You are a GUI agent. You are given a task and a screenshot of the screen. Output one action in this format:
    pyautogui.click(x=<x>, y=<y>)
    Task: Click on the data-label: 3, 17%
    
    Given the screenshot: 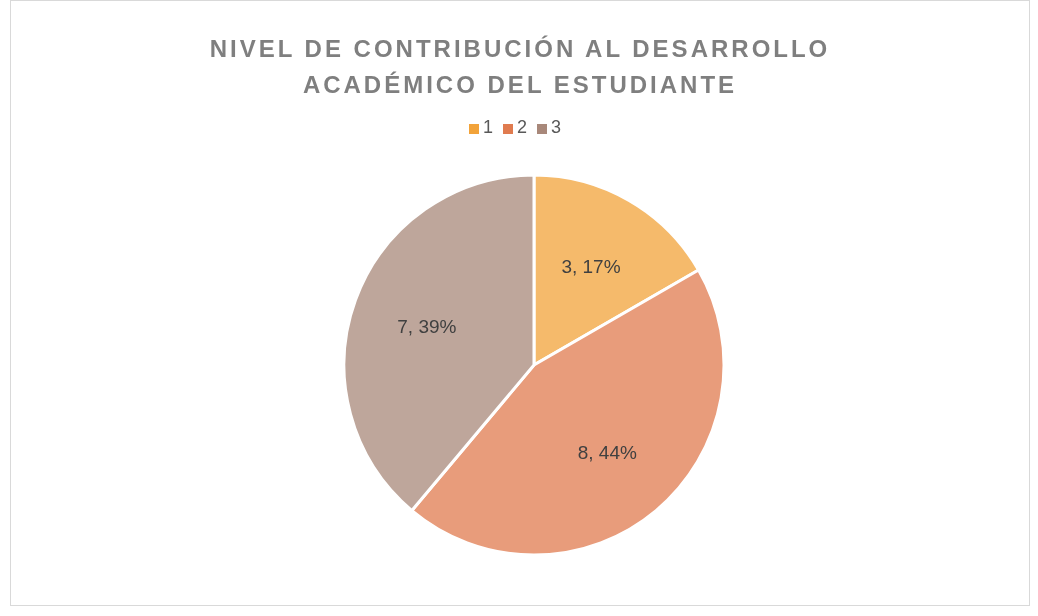 What is the action you would take?
    pyautogui.click(x=591, y=266)
    